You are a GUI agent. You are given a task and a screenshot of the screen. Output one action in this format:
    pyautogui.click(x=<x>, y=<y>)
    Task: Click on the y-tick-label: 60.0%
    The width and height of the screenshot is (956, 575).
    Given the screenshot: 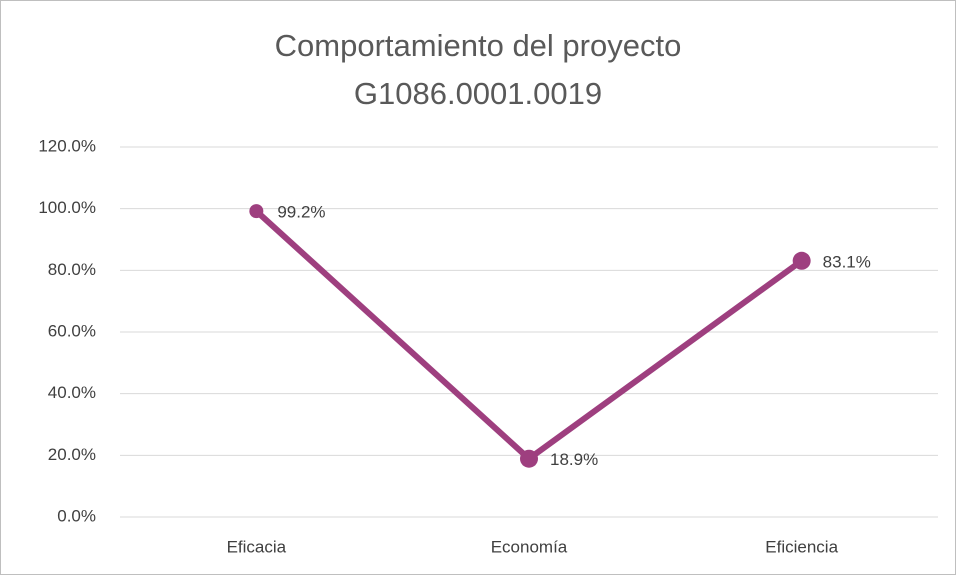 What is the action you would take?
    pyautogui.click(x=72, y=330)
    